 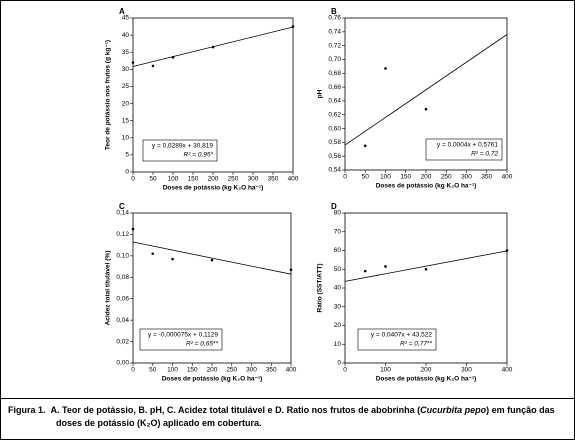 I want to click on y-tick-label: 0,70, so click(x=334, y=59).